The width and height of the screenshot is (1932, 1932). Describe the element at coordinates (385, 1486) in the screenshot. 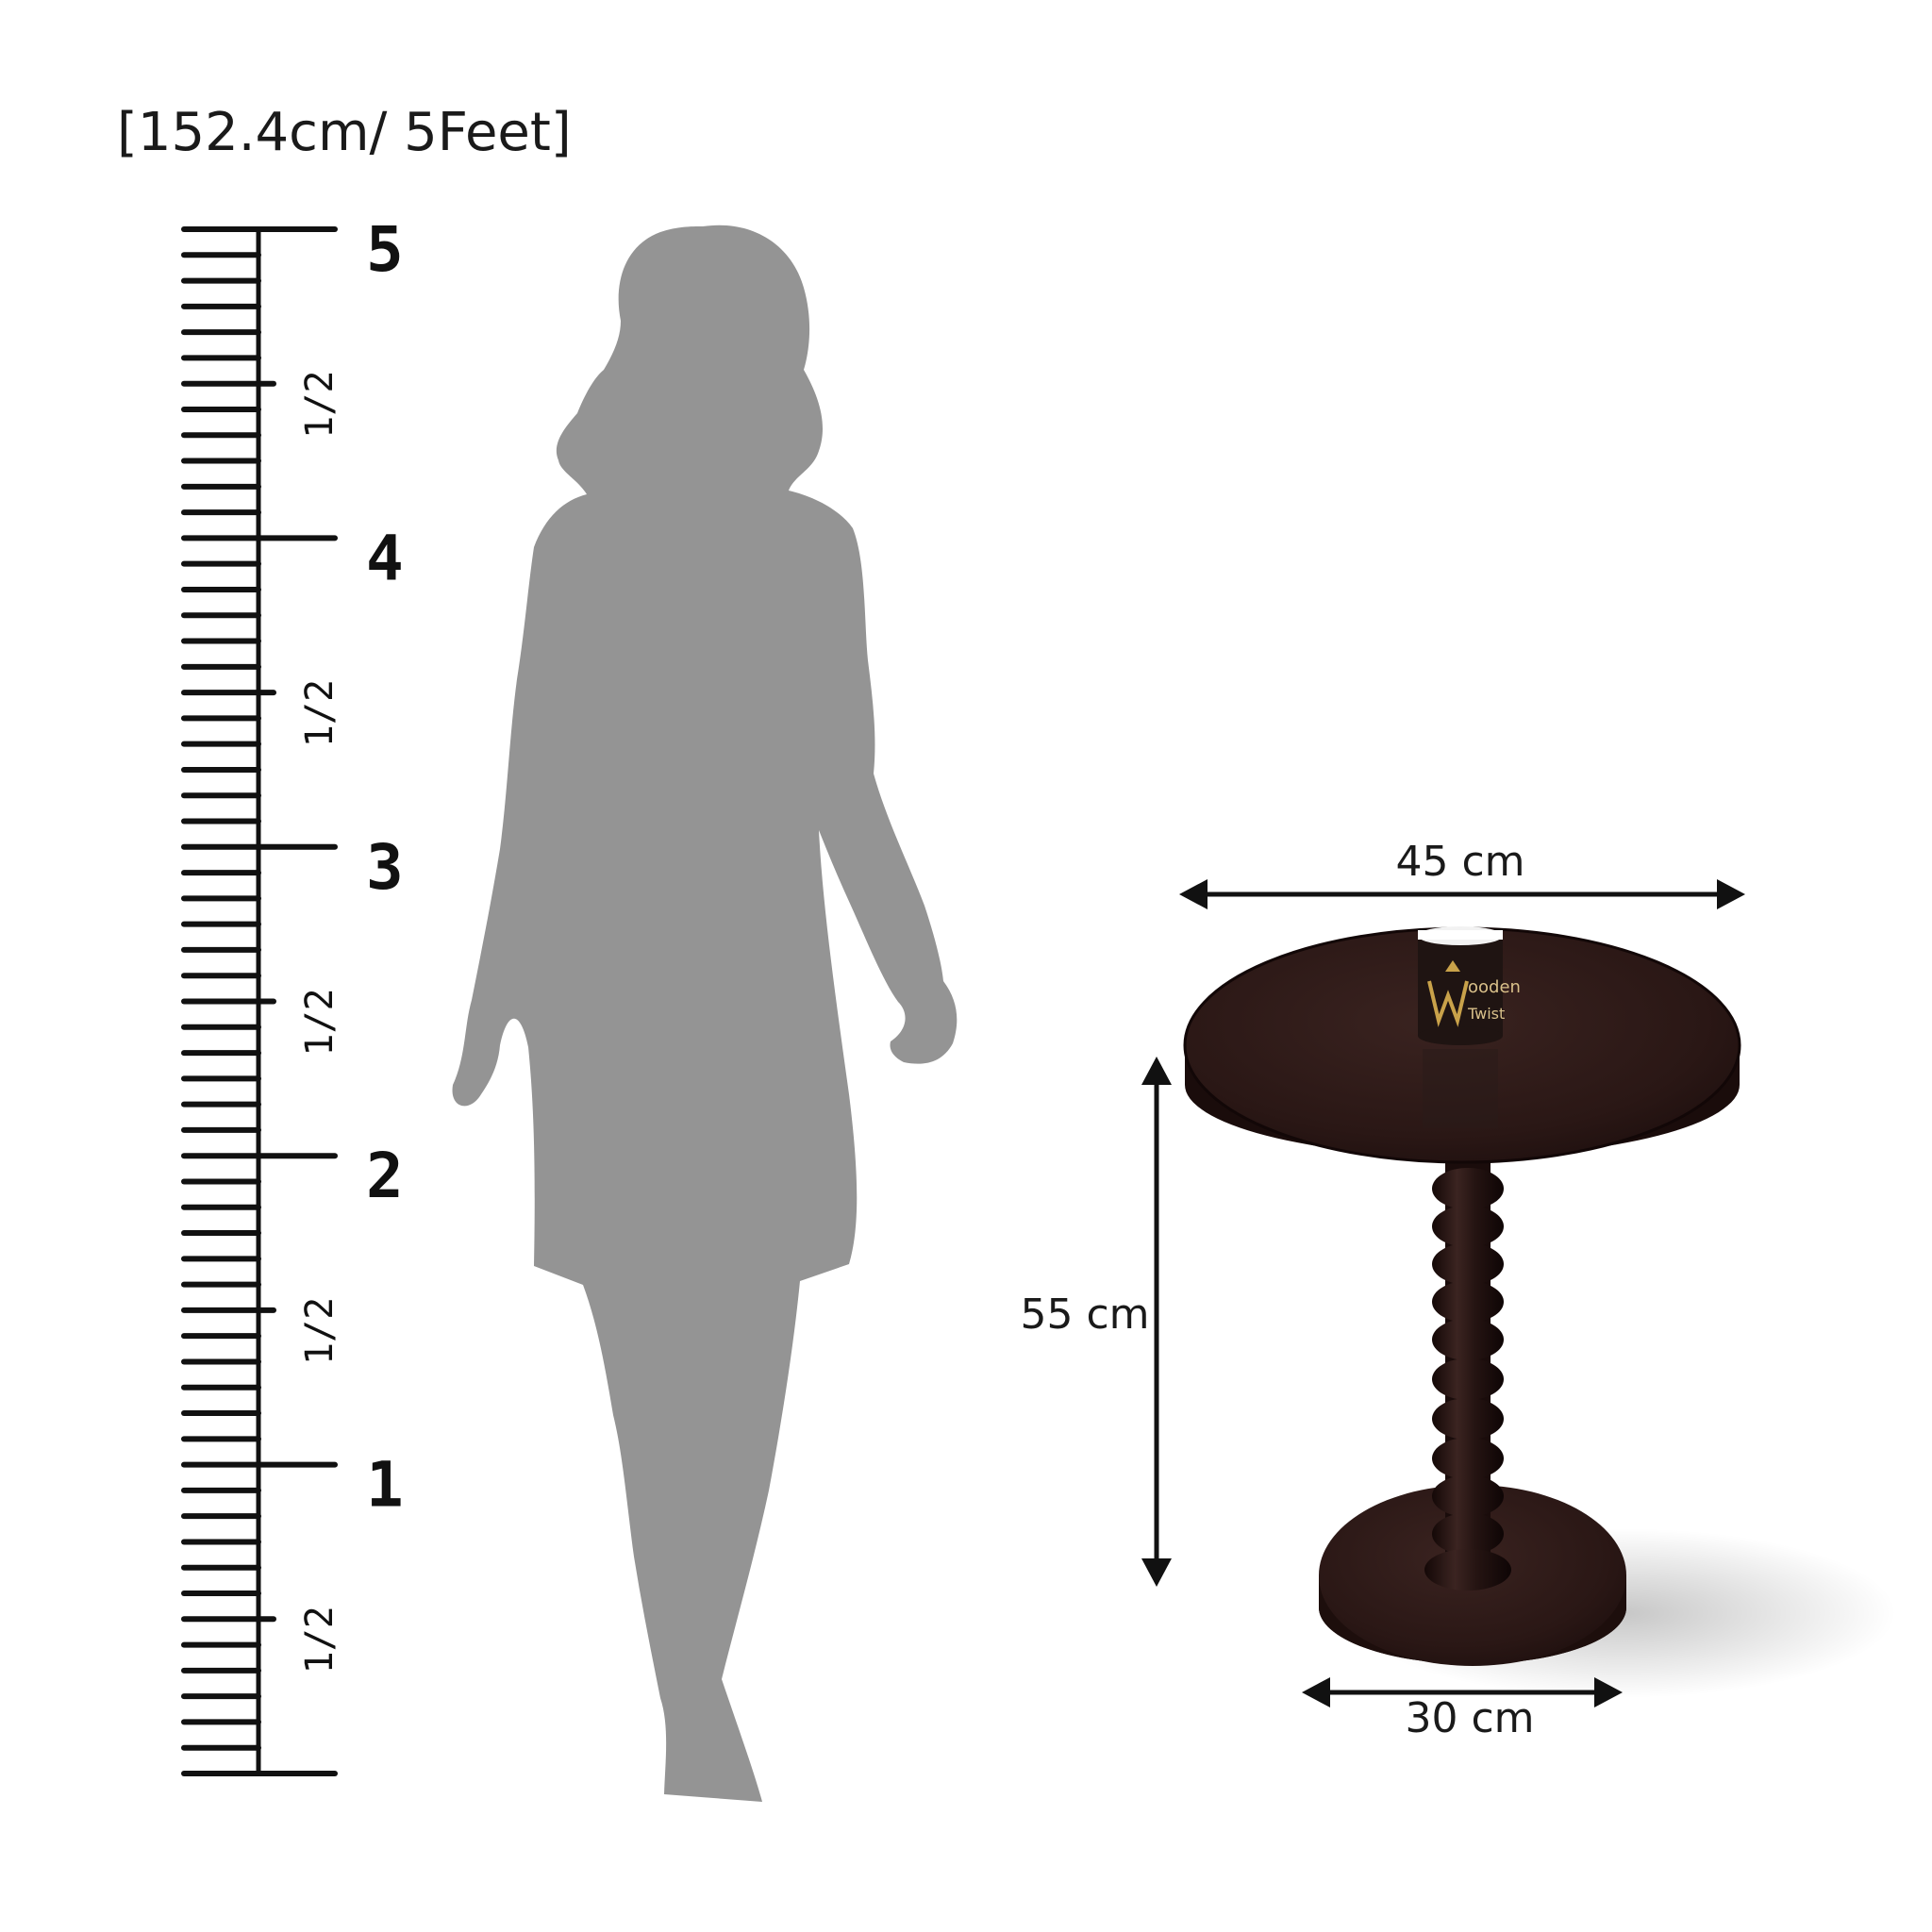

I see `ruler-foot-label: 1` at that location.